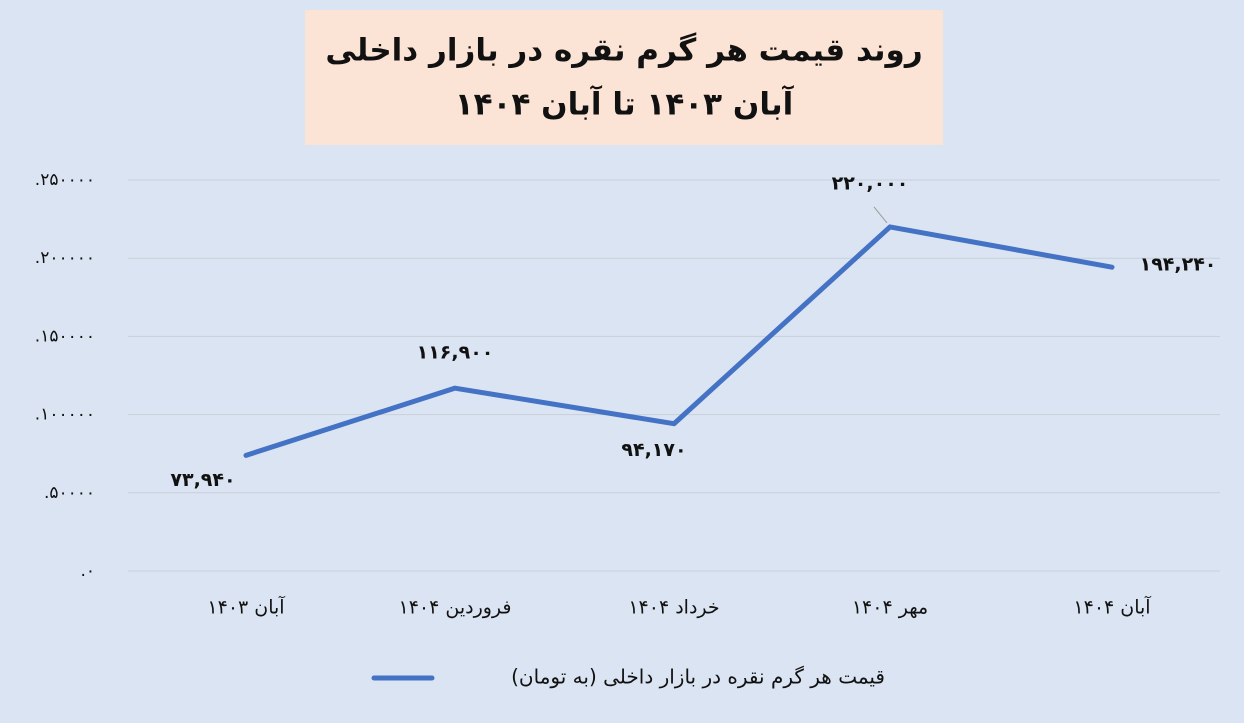 The width and height of the screenshot is (1244, 723). Describe the element at coordinates (1178, 265) in the screenshot. I see `data-label: ۱۹۴,۲۴۰` at that location.